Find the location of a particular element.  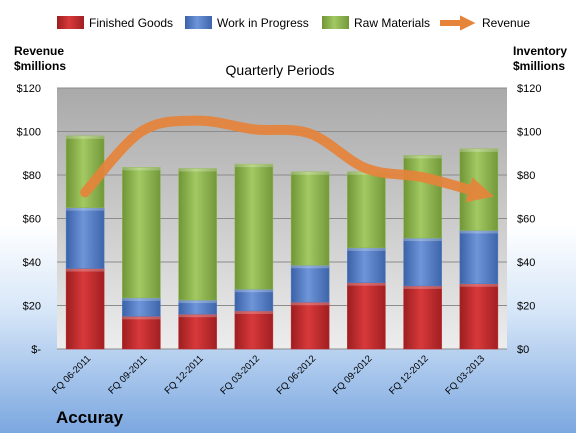

legend-label: Finished Goods is located at coordinates (131, 23).